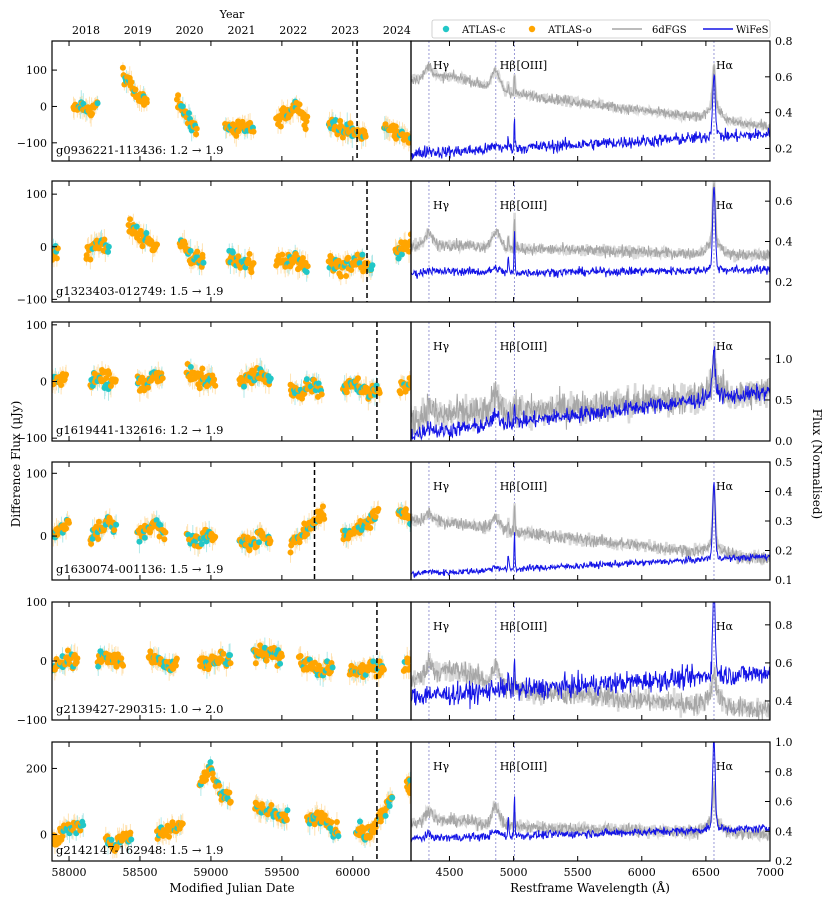 This screenshot has height=908, width=830. I want to click on year-label-2019: 2019, so click(138, 30).